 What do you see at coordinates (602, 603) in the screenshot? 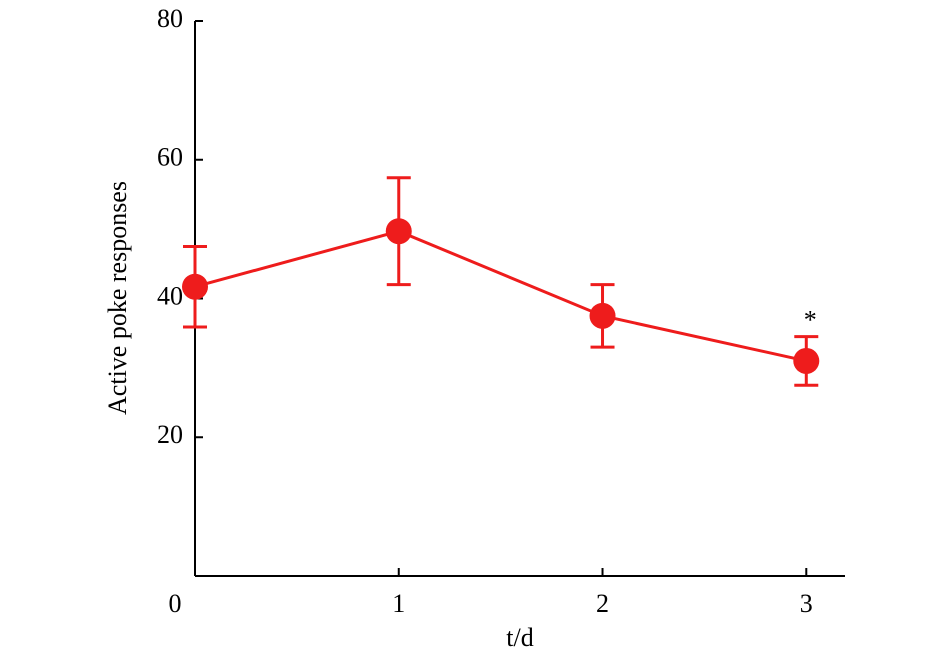
I see `x-tick-label: 2` at bounding box center [602, 603].